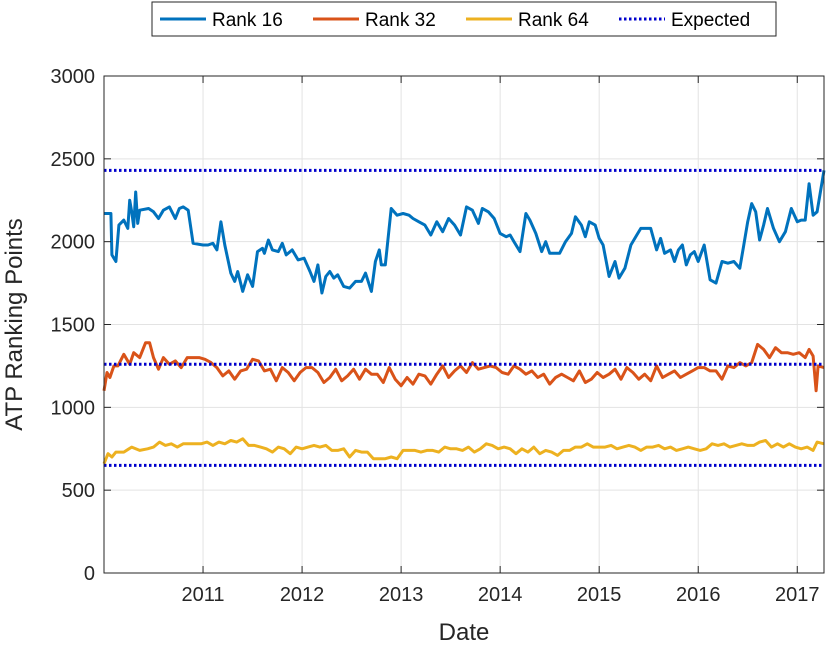 The image size is (830, 645). I want to click on legend: Rank 16 Rank 32 Rank 64 Expected, so click(464, 19).